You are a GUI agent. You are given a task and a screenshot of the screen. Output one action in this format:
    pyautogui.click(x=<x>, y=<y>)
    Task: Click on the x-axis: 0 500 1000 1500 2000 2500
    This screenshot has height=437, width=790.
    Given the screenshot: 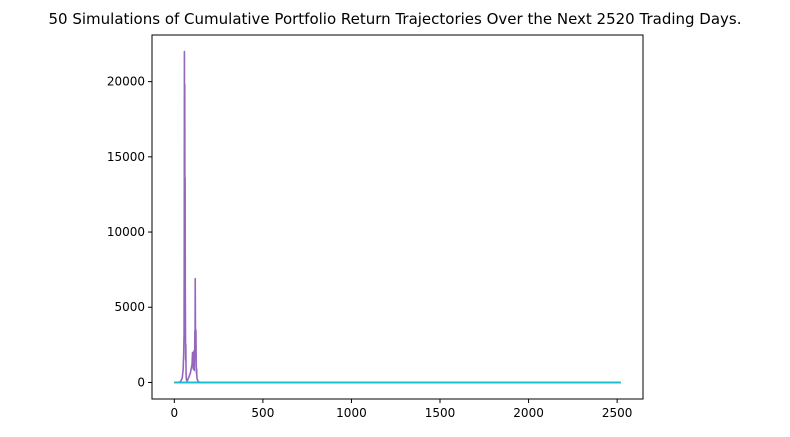 What is the action you would take?
    pyautogui.click(x=401, y=409)
    